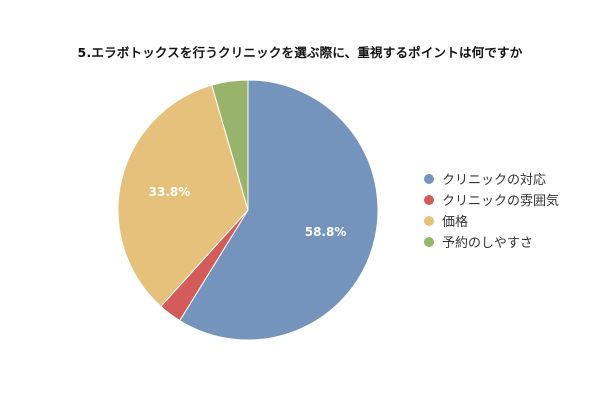  I want to click on legend-label-0: クリニックの対応, so click(494, 180).